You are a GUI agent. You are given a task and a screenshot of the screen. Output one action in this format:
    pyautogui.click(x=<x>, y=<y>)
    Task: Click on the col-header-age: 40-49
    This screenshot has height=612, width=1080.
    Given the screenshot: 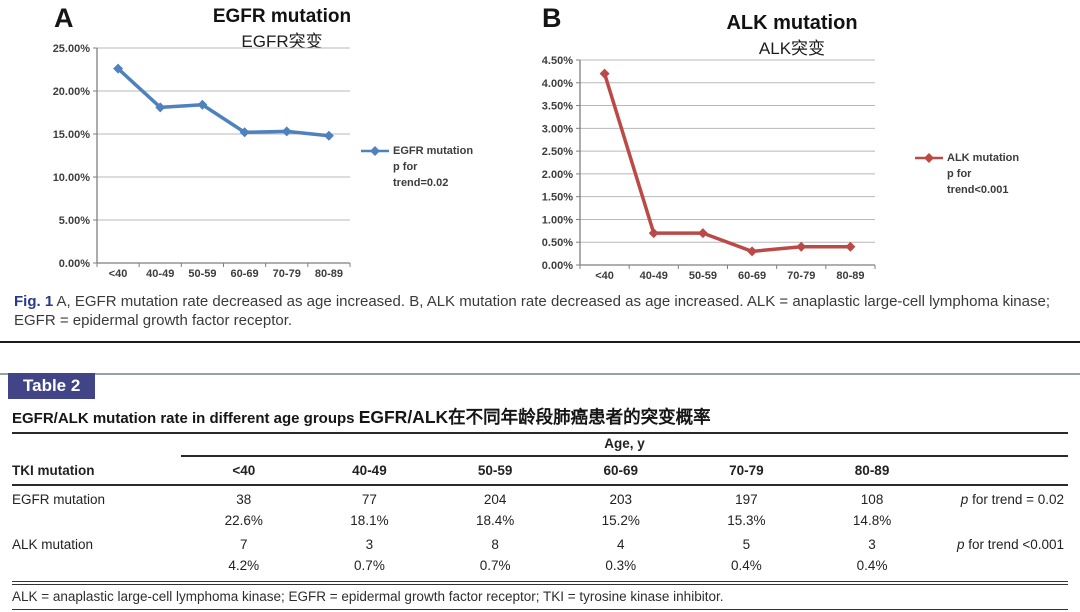 What is the action you would take?
    pyautogui.click(x=369, y=471)
    